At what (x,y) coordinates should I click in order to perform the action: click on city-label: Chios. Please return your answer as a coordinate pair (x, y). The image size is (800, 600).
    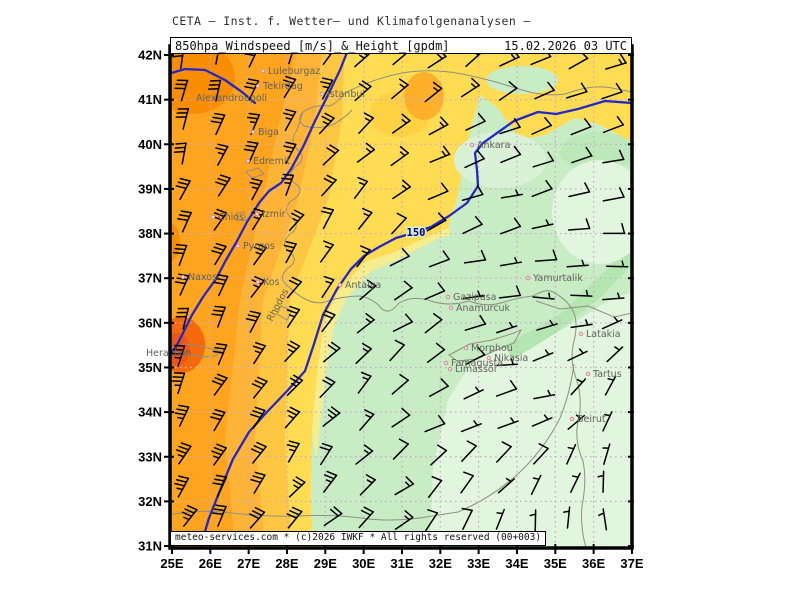
    Looking at the image, I should click on (231, 217).